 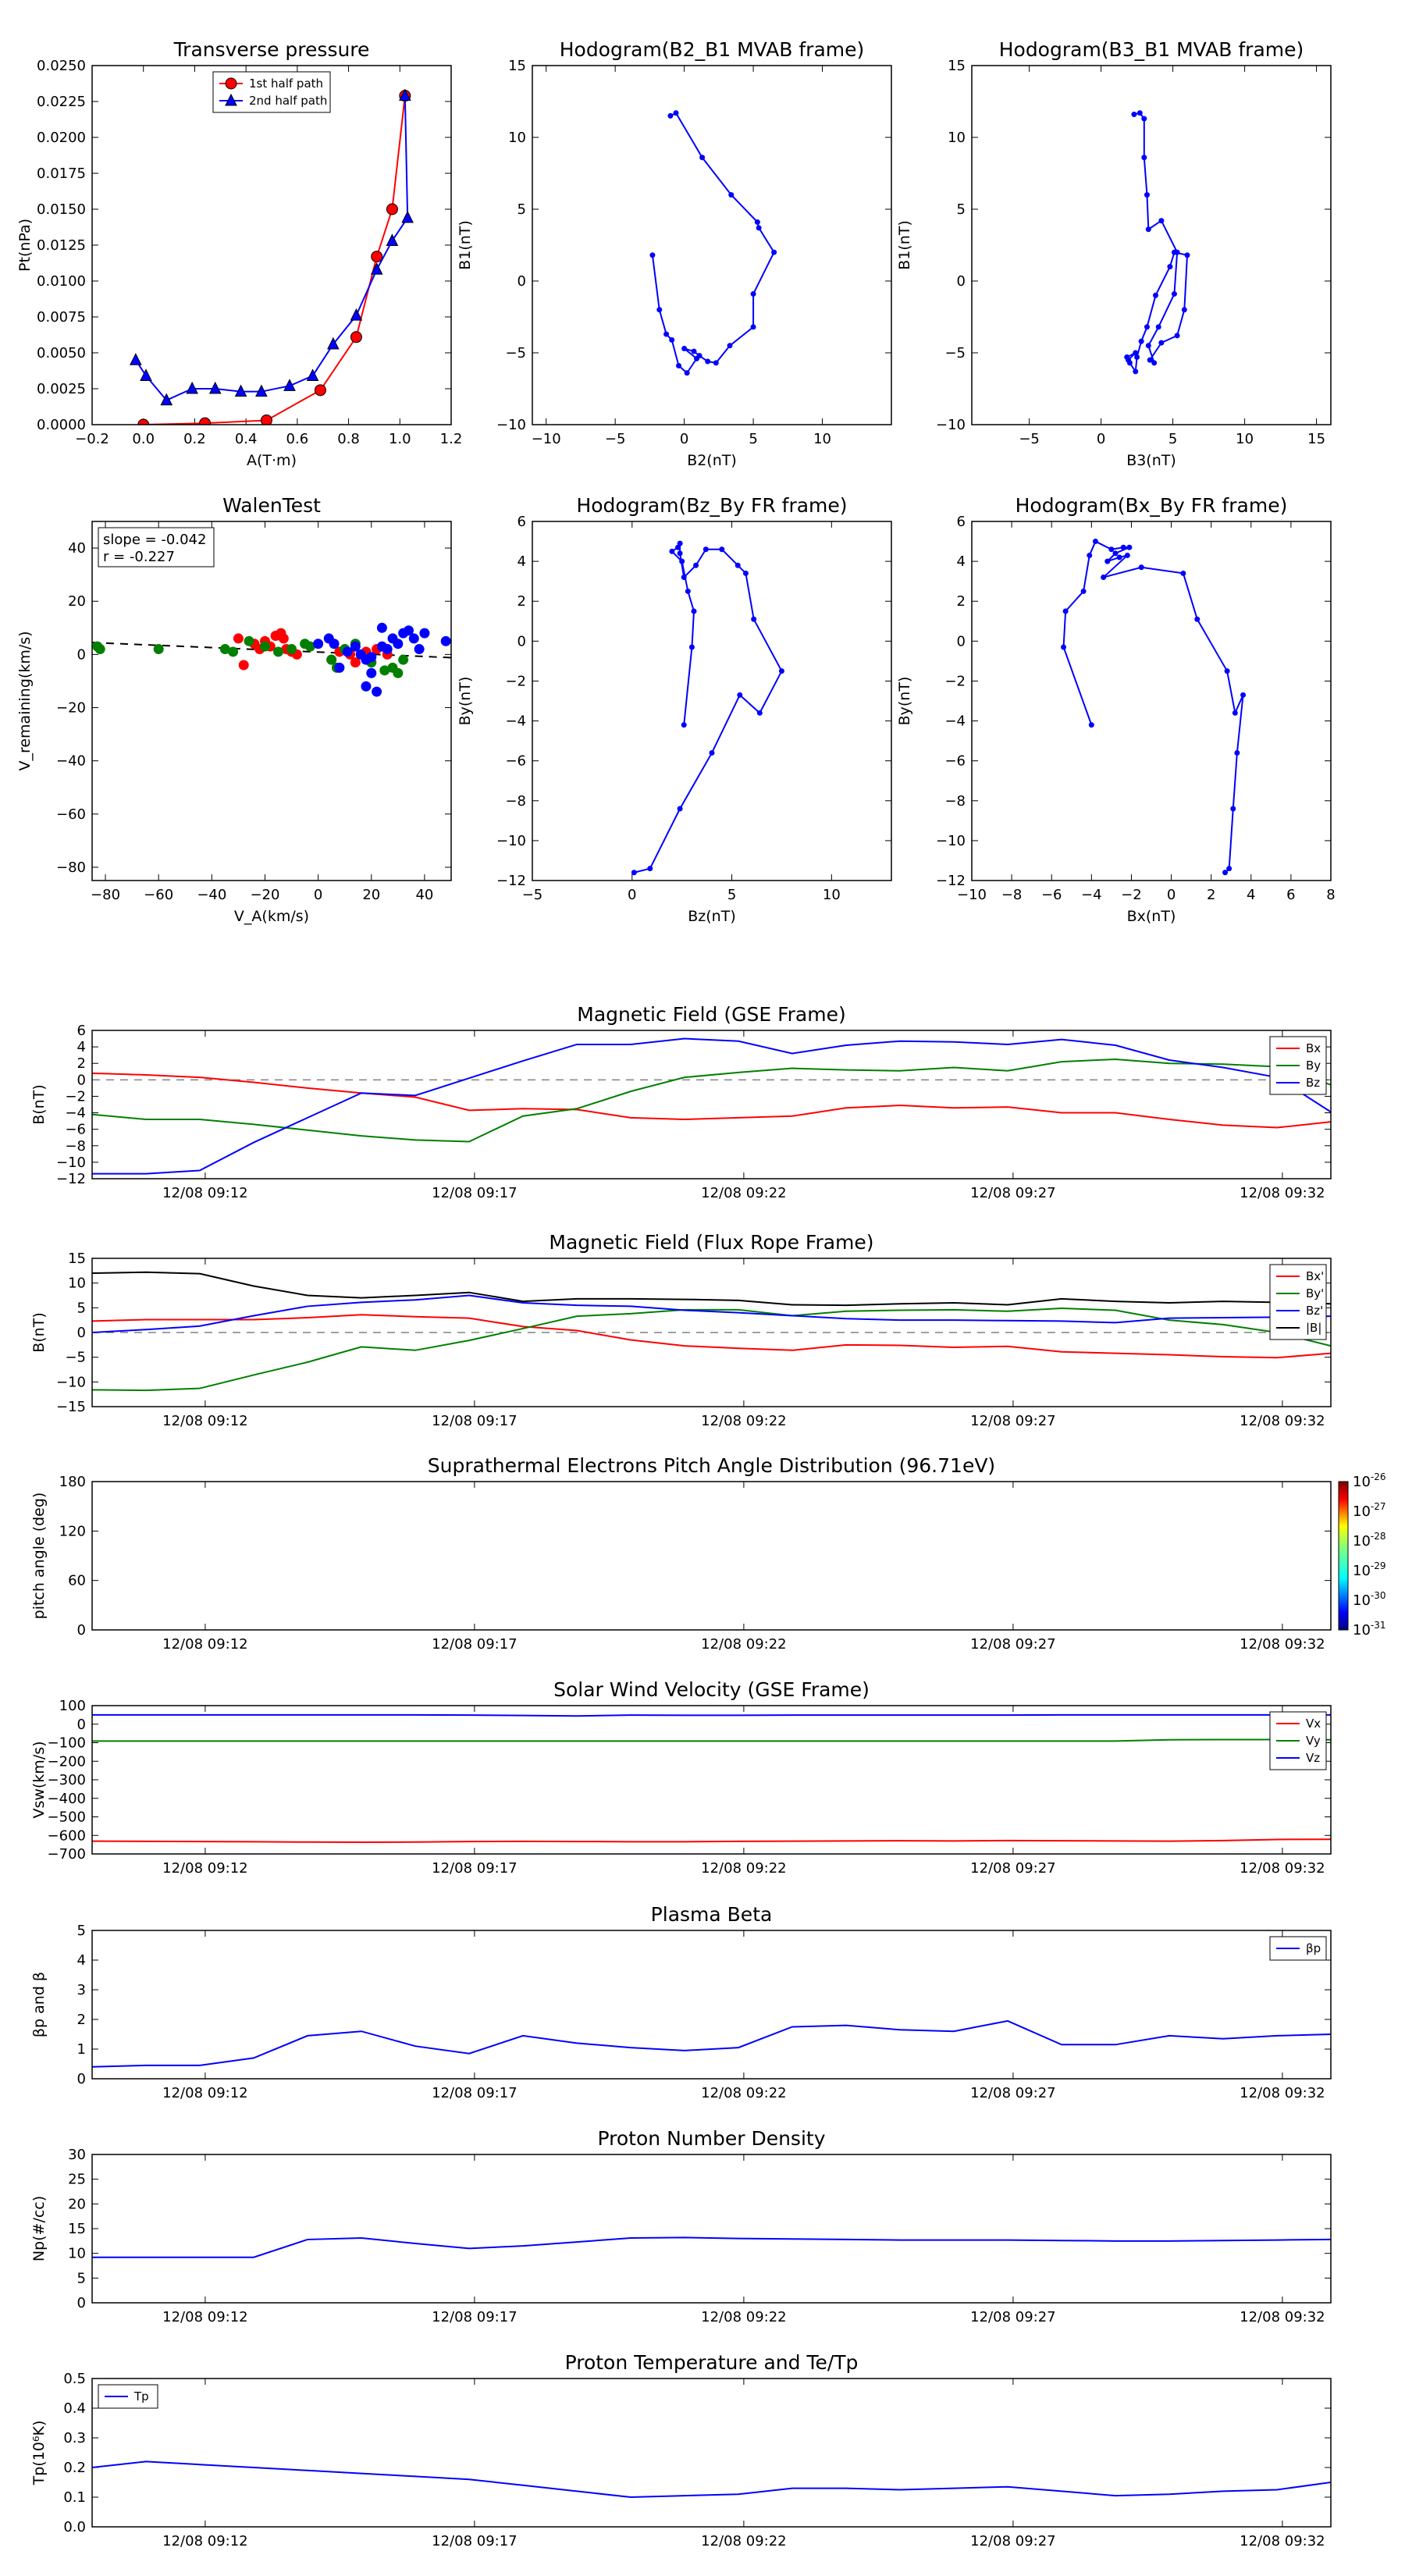 I want to click on panel-title: Transverse pressure, so click(x=271, y=49).